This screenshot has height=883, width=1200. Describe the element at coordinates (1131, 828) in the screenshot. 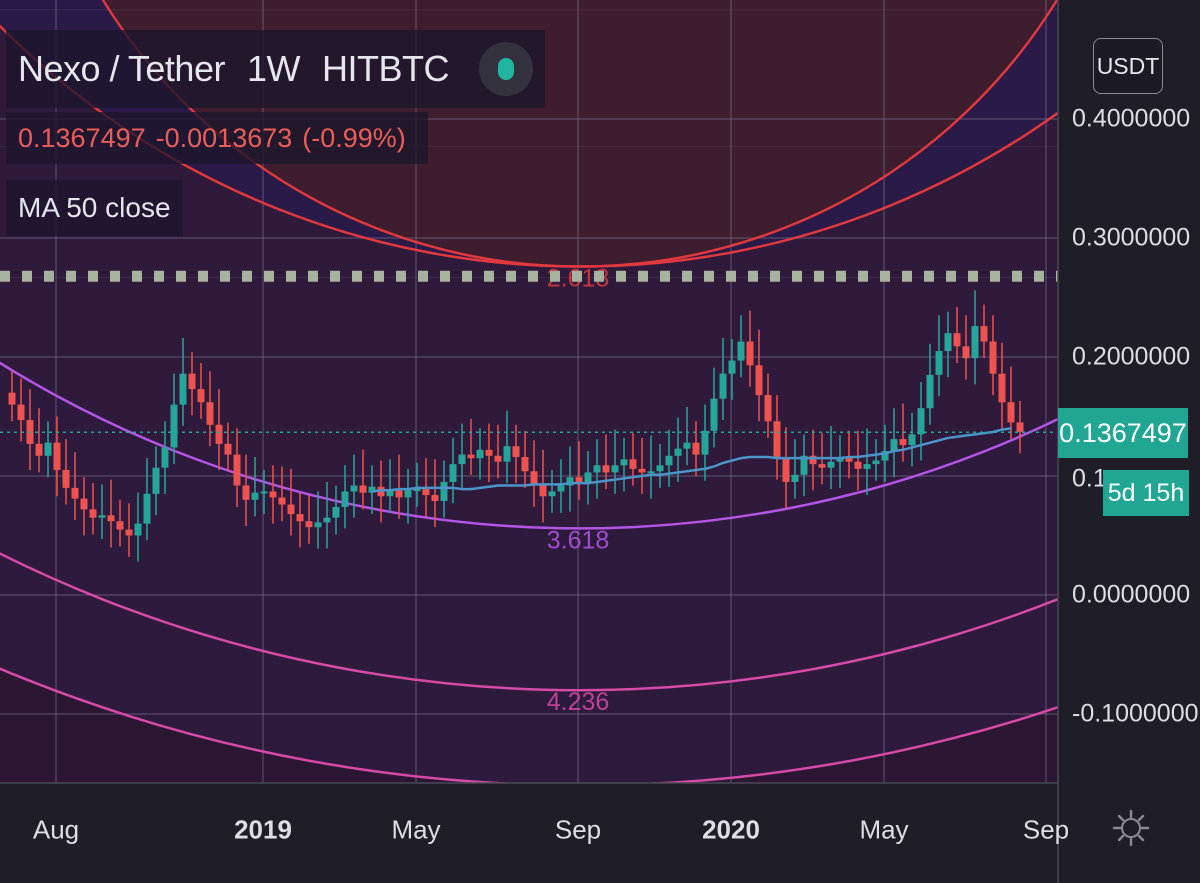

I see `settings-gear-icon` at that location.